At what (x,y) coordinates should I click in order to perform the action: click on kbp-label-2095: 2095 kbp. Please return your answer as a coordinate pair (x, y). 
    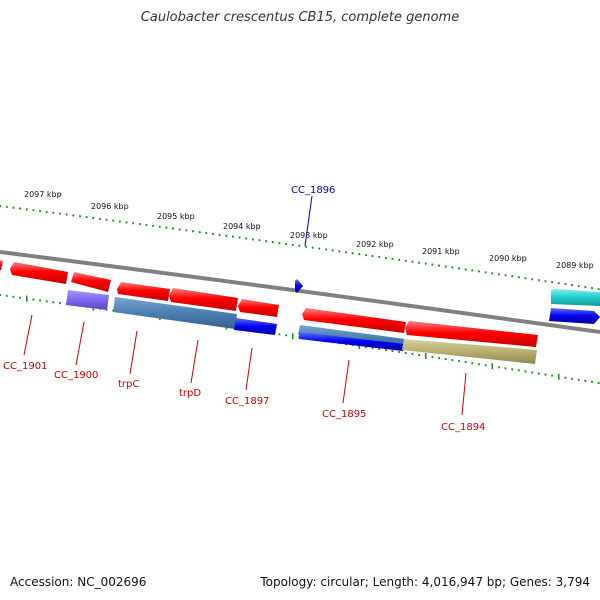
    Looking at the image, I should click on (176, 216).